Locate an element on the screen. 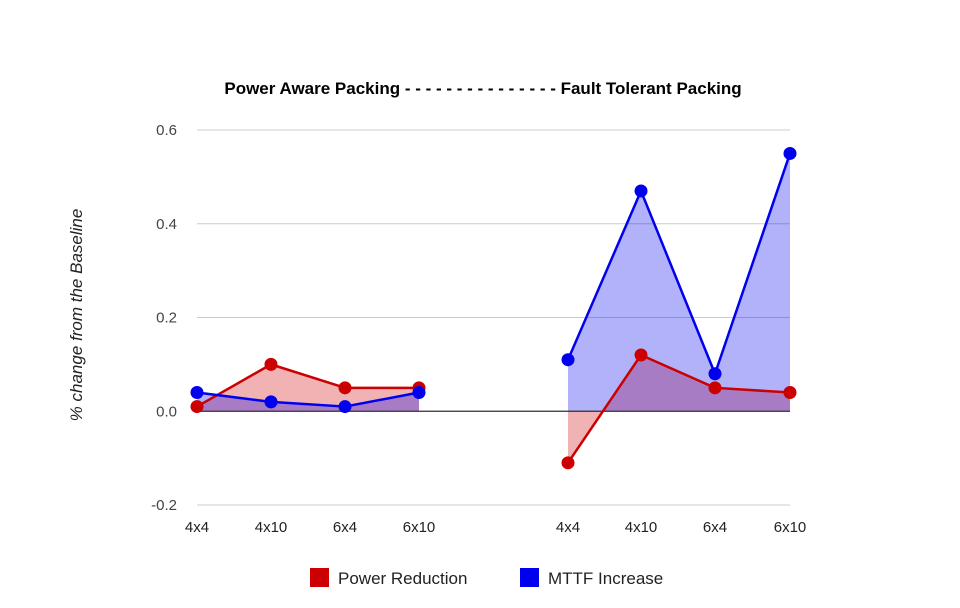 This screenshot has width=960, height=608. legend-swatch-mttf-increase is located at coordinates (529, 577).